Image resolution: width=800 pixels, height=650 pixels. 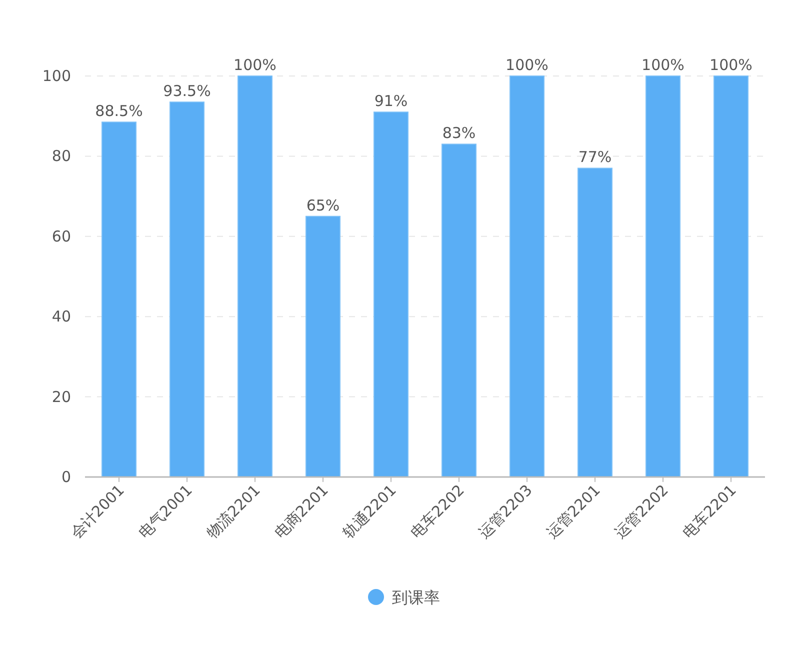 I want to click on data-label: 65%, so click(x=323, y=205).